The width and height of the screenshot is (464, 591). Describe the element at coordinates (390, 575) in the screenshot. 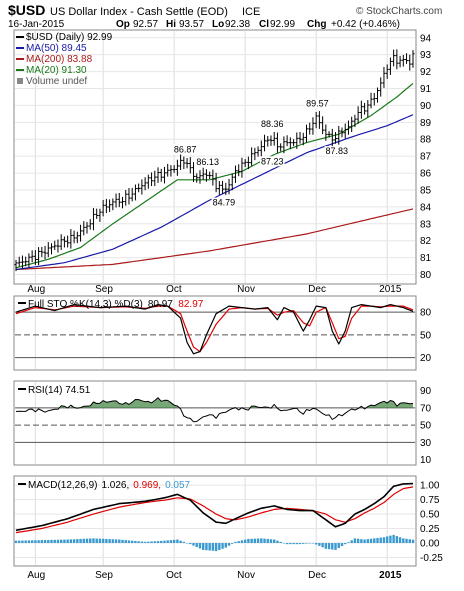

I see `x-tick-label-bottom: 2015` at that location.